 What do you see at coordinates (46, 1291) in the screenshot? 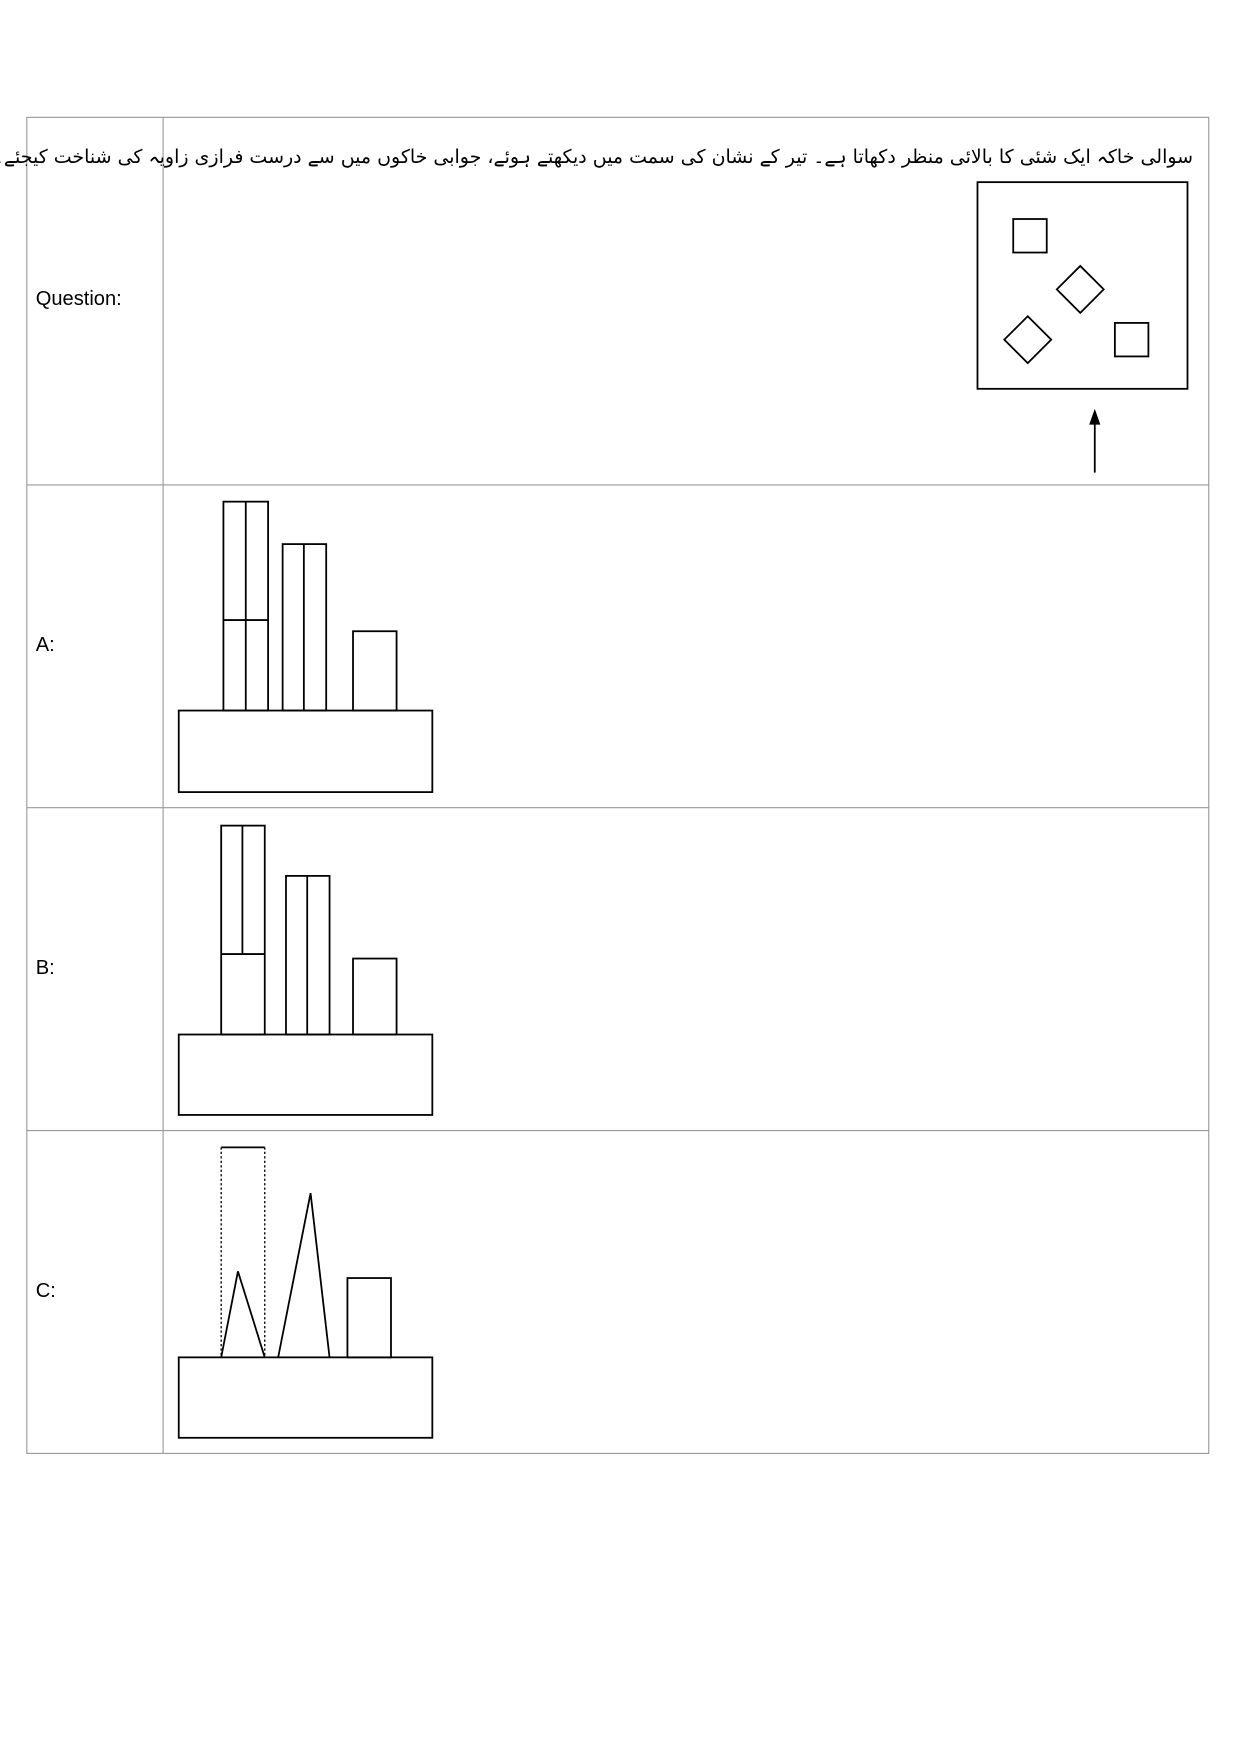
I see `option-c-label: C:` at bounding box center [46, 1291].